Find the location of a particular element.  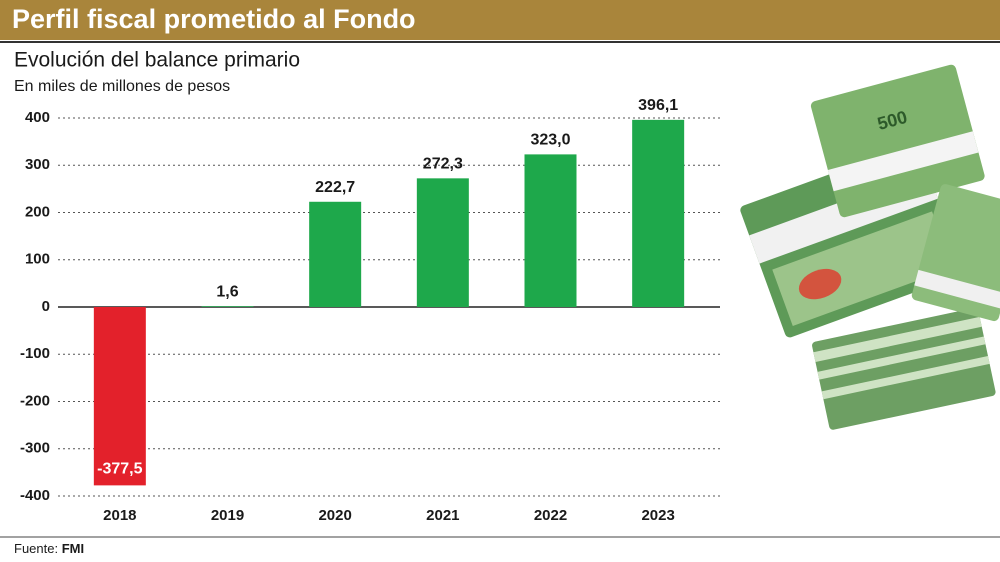

x-tick-label: 2020 is located at coordinates (334, 515).